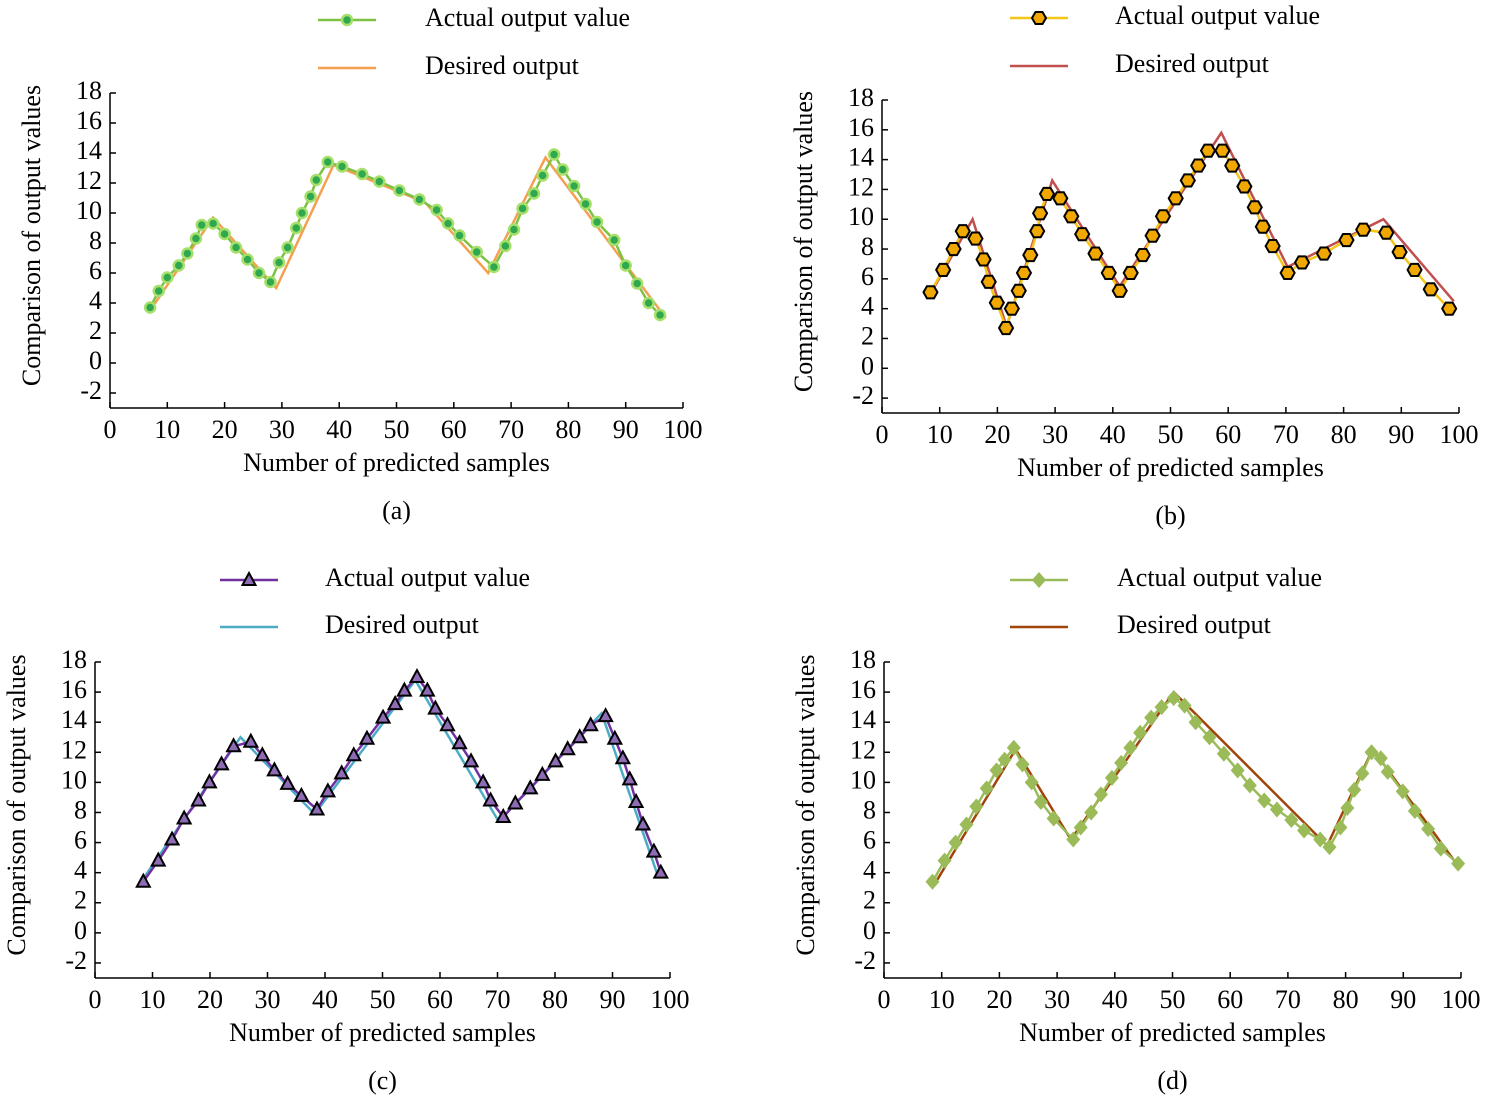 The image size is (1488, 1098). I want to click on x-tick-label: 100, so click(670, 999).